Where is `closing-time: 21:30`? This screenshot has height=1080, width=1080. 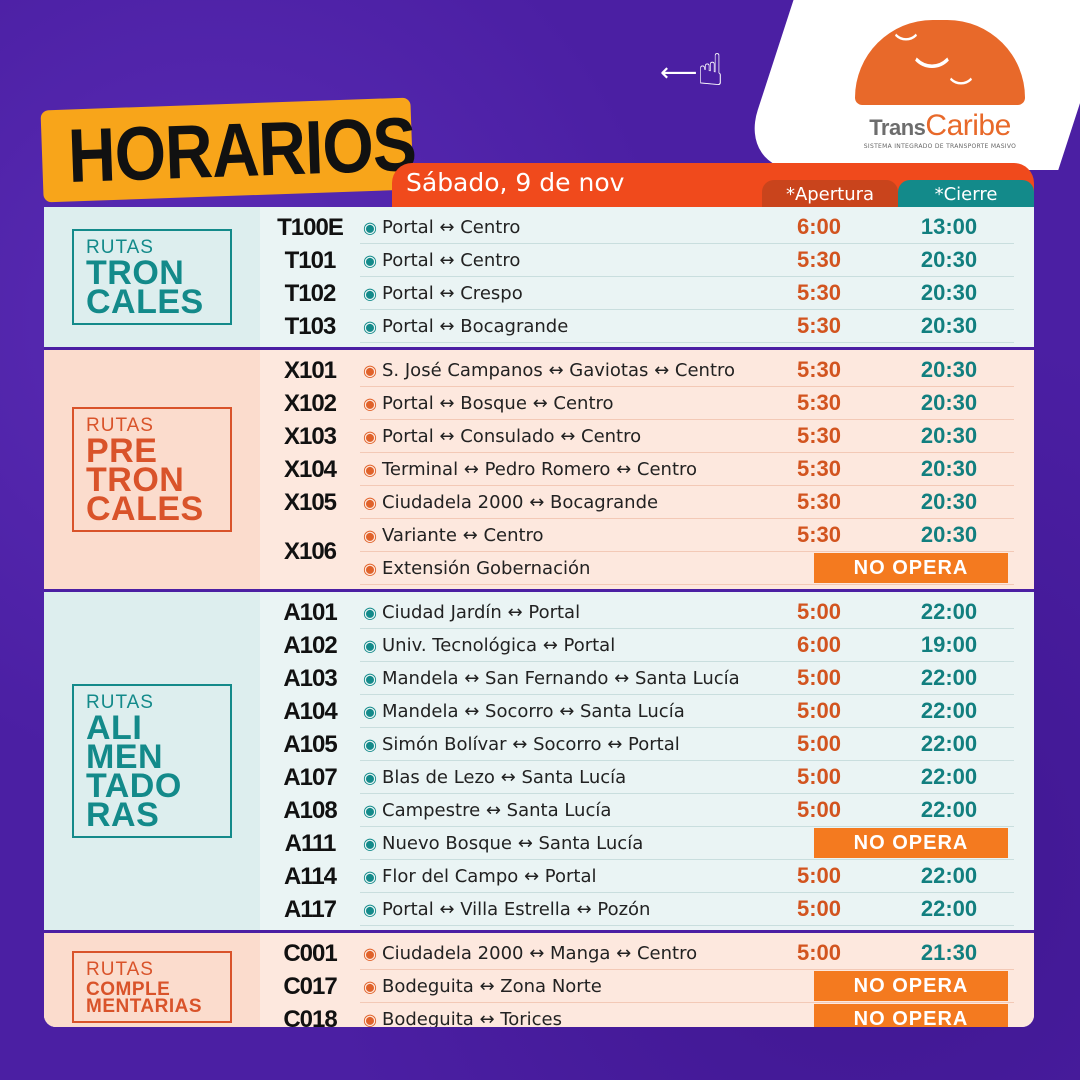 closing-time: 21:30 is located at coordinates (949, 952).